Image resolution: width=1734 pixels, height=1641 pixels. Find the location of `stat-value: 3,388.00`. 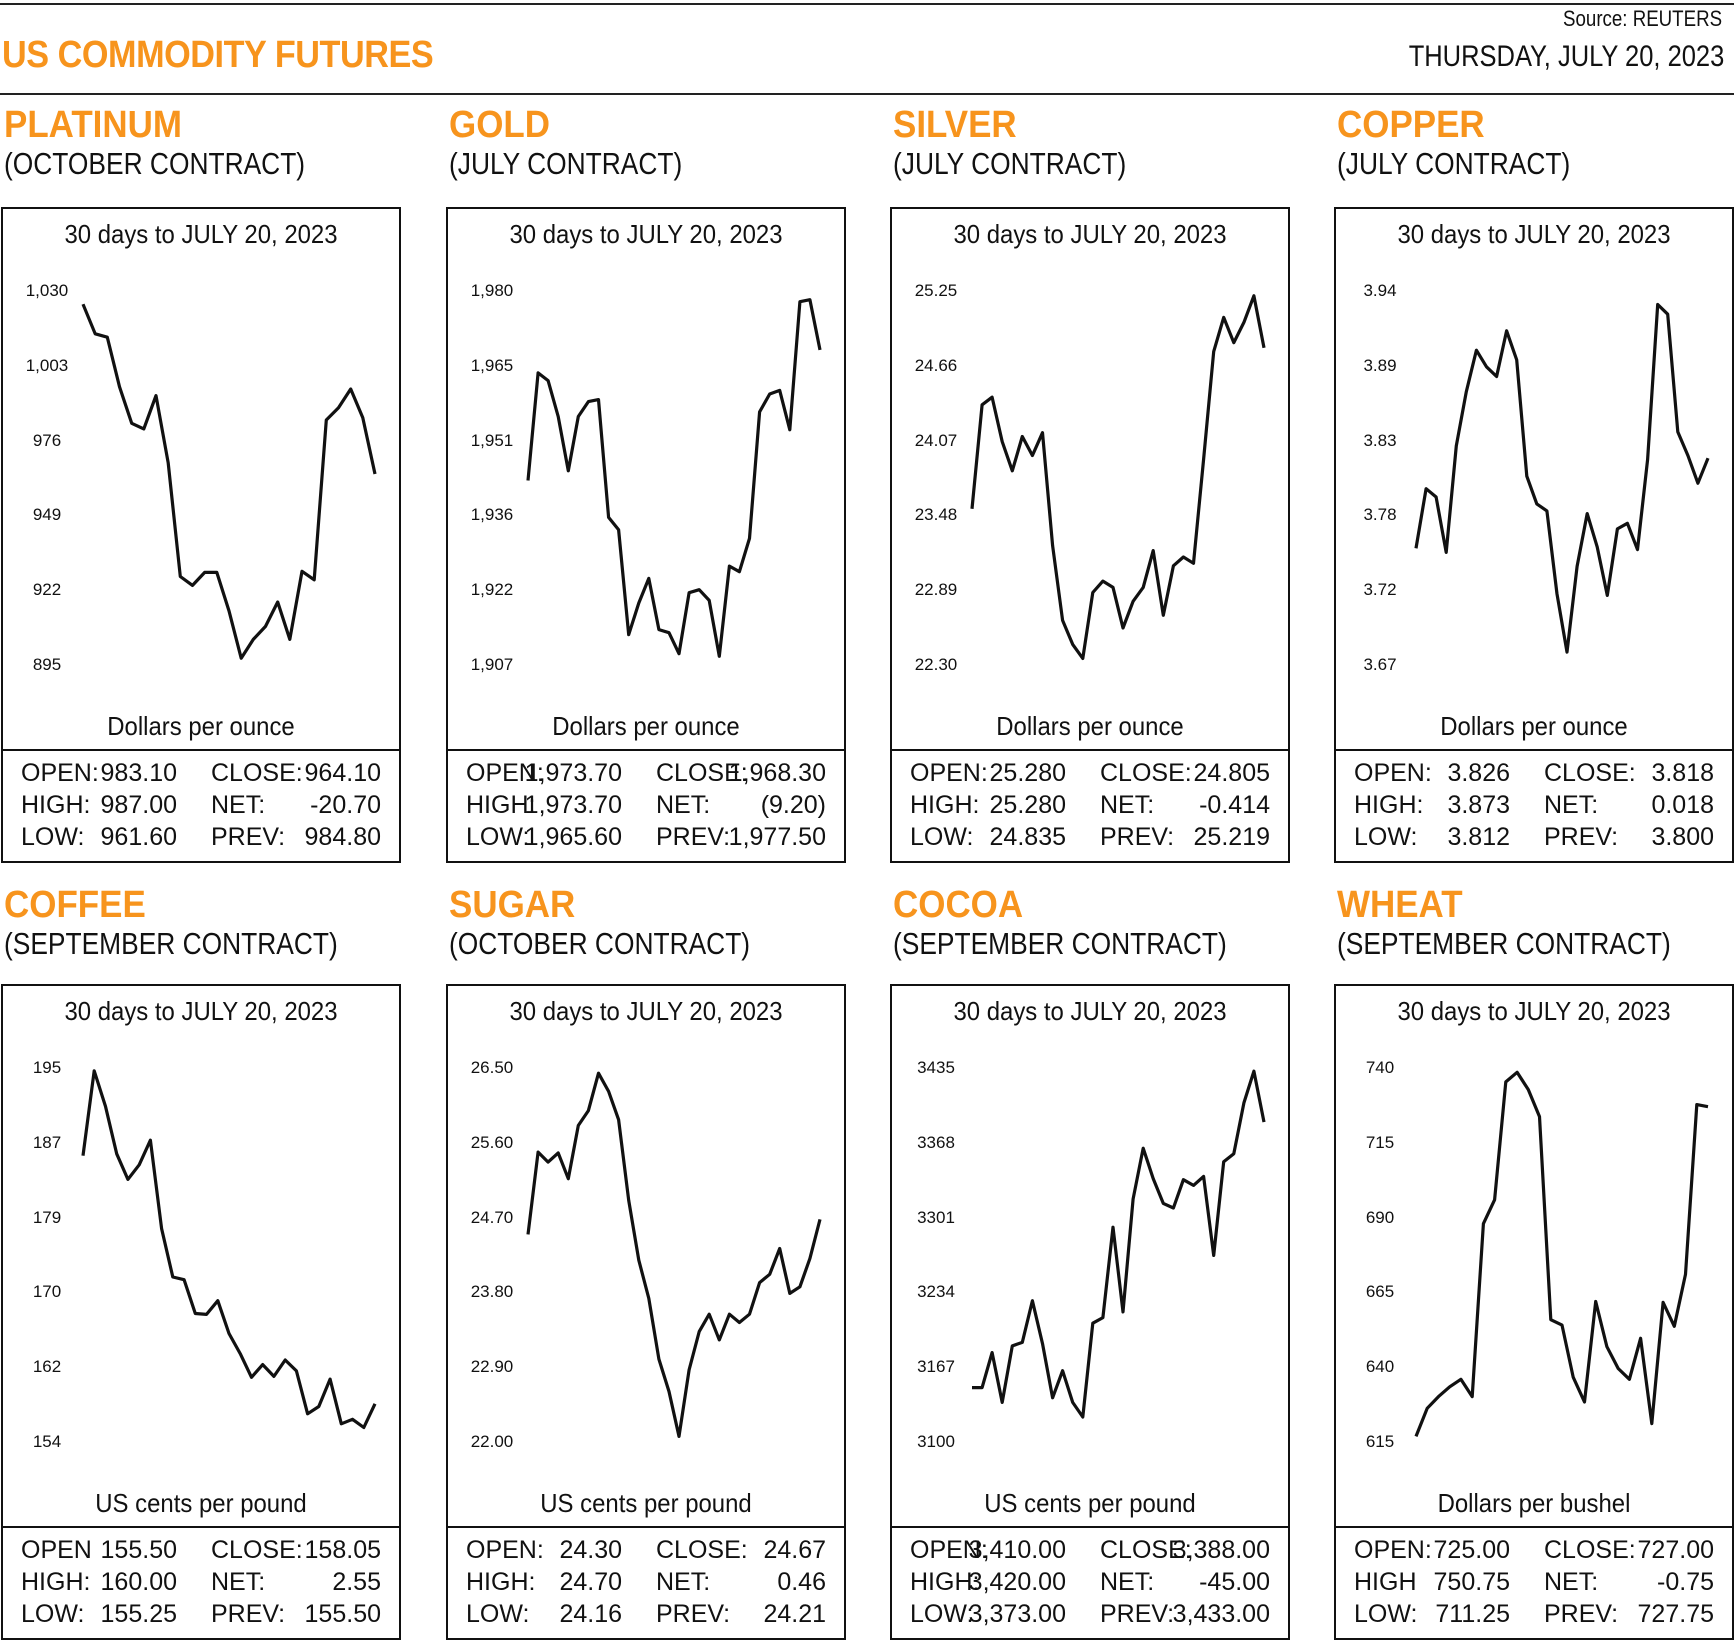

stat-value: 3,388.00 is located at coordinates (1221, 1550).